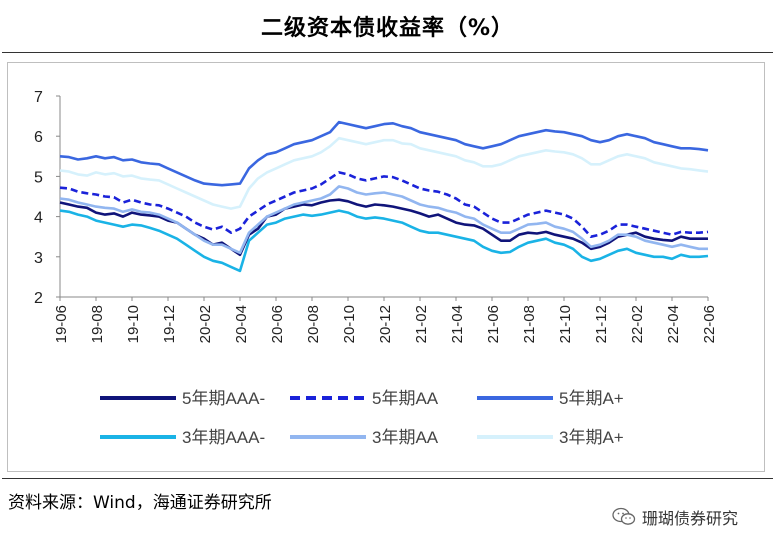 The width and height of the screenshot is (775, 549). I want to click on x-tick-label: 20-02, so click(205, 324).